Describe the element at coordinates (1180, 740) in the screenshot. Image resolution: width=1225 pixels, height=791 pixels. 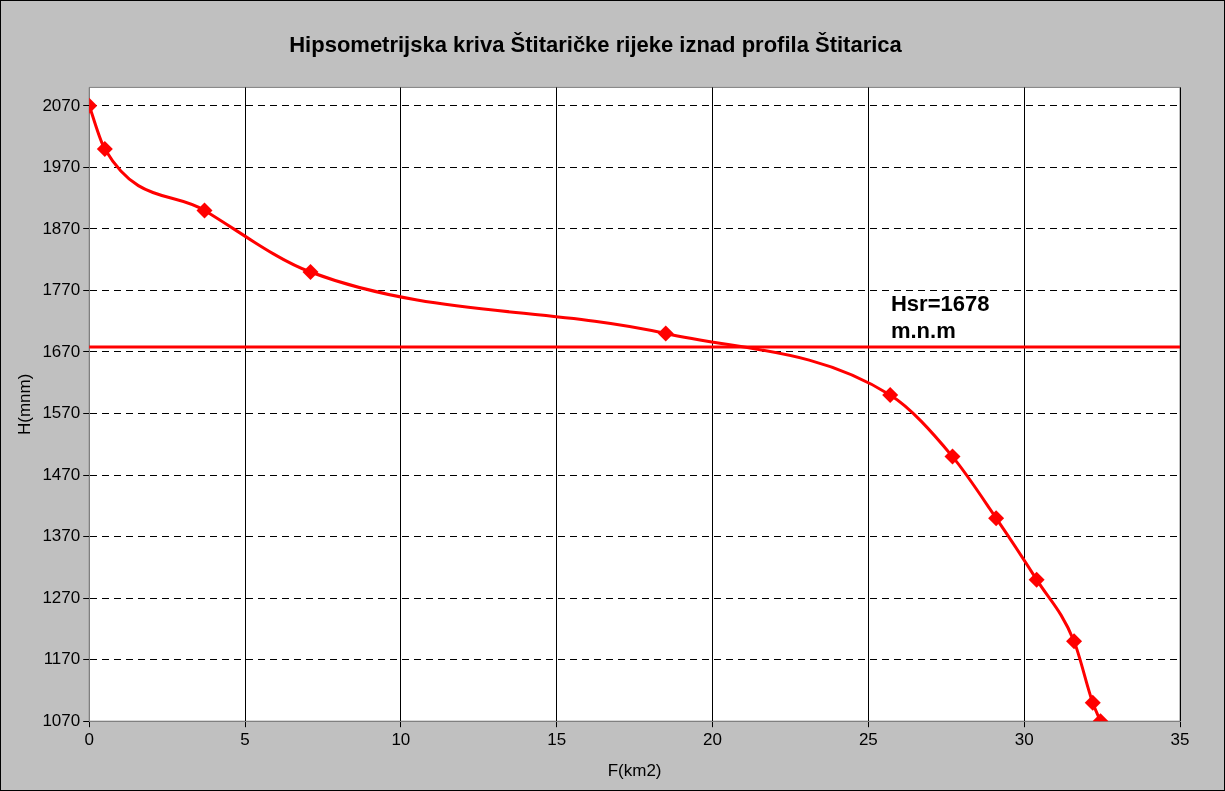
I see `x-tick-label: 35` at that location.